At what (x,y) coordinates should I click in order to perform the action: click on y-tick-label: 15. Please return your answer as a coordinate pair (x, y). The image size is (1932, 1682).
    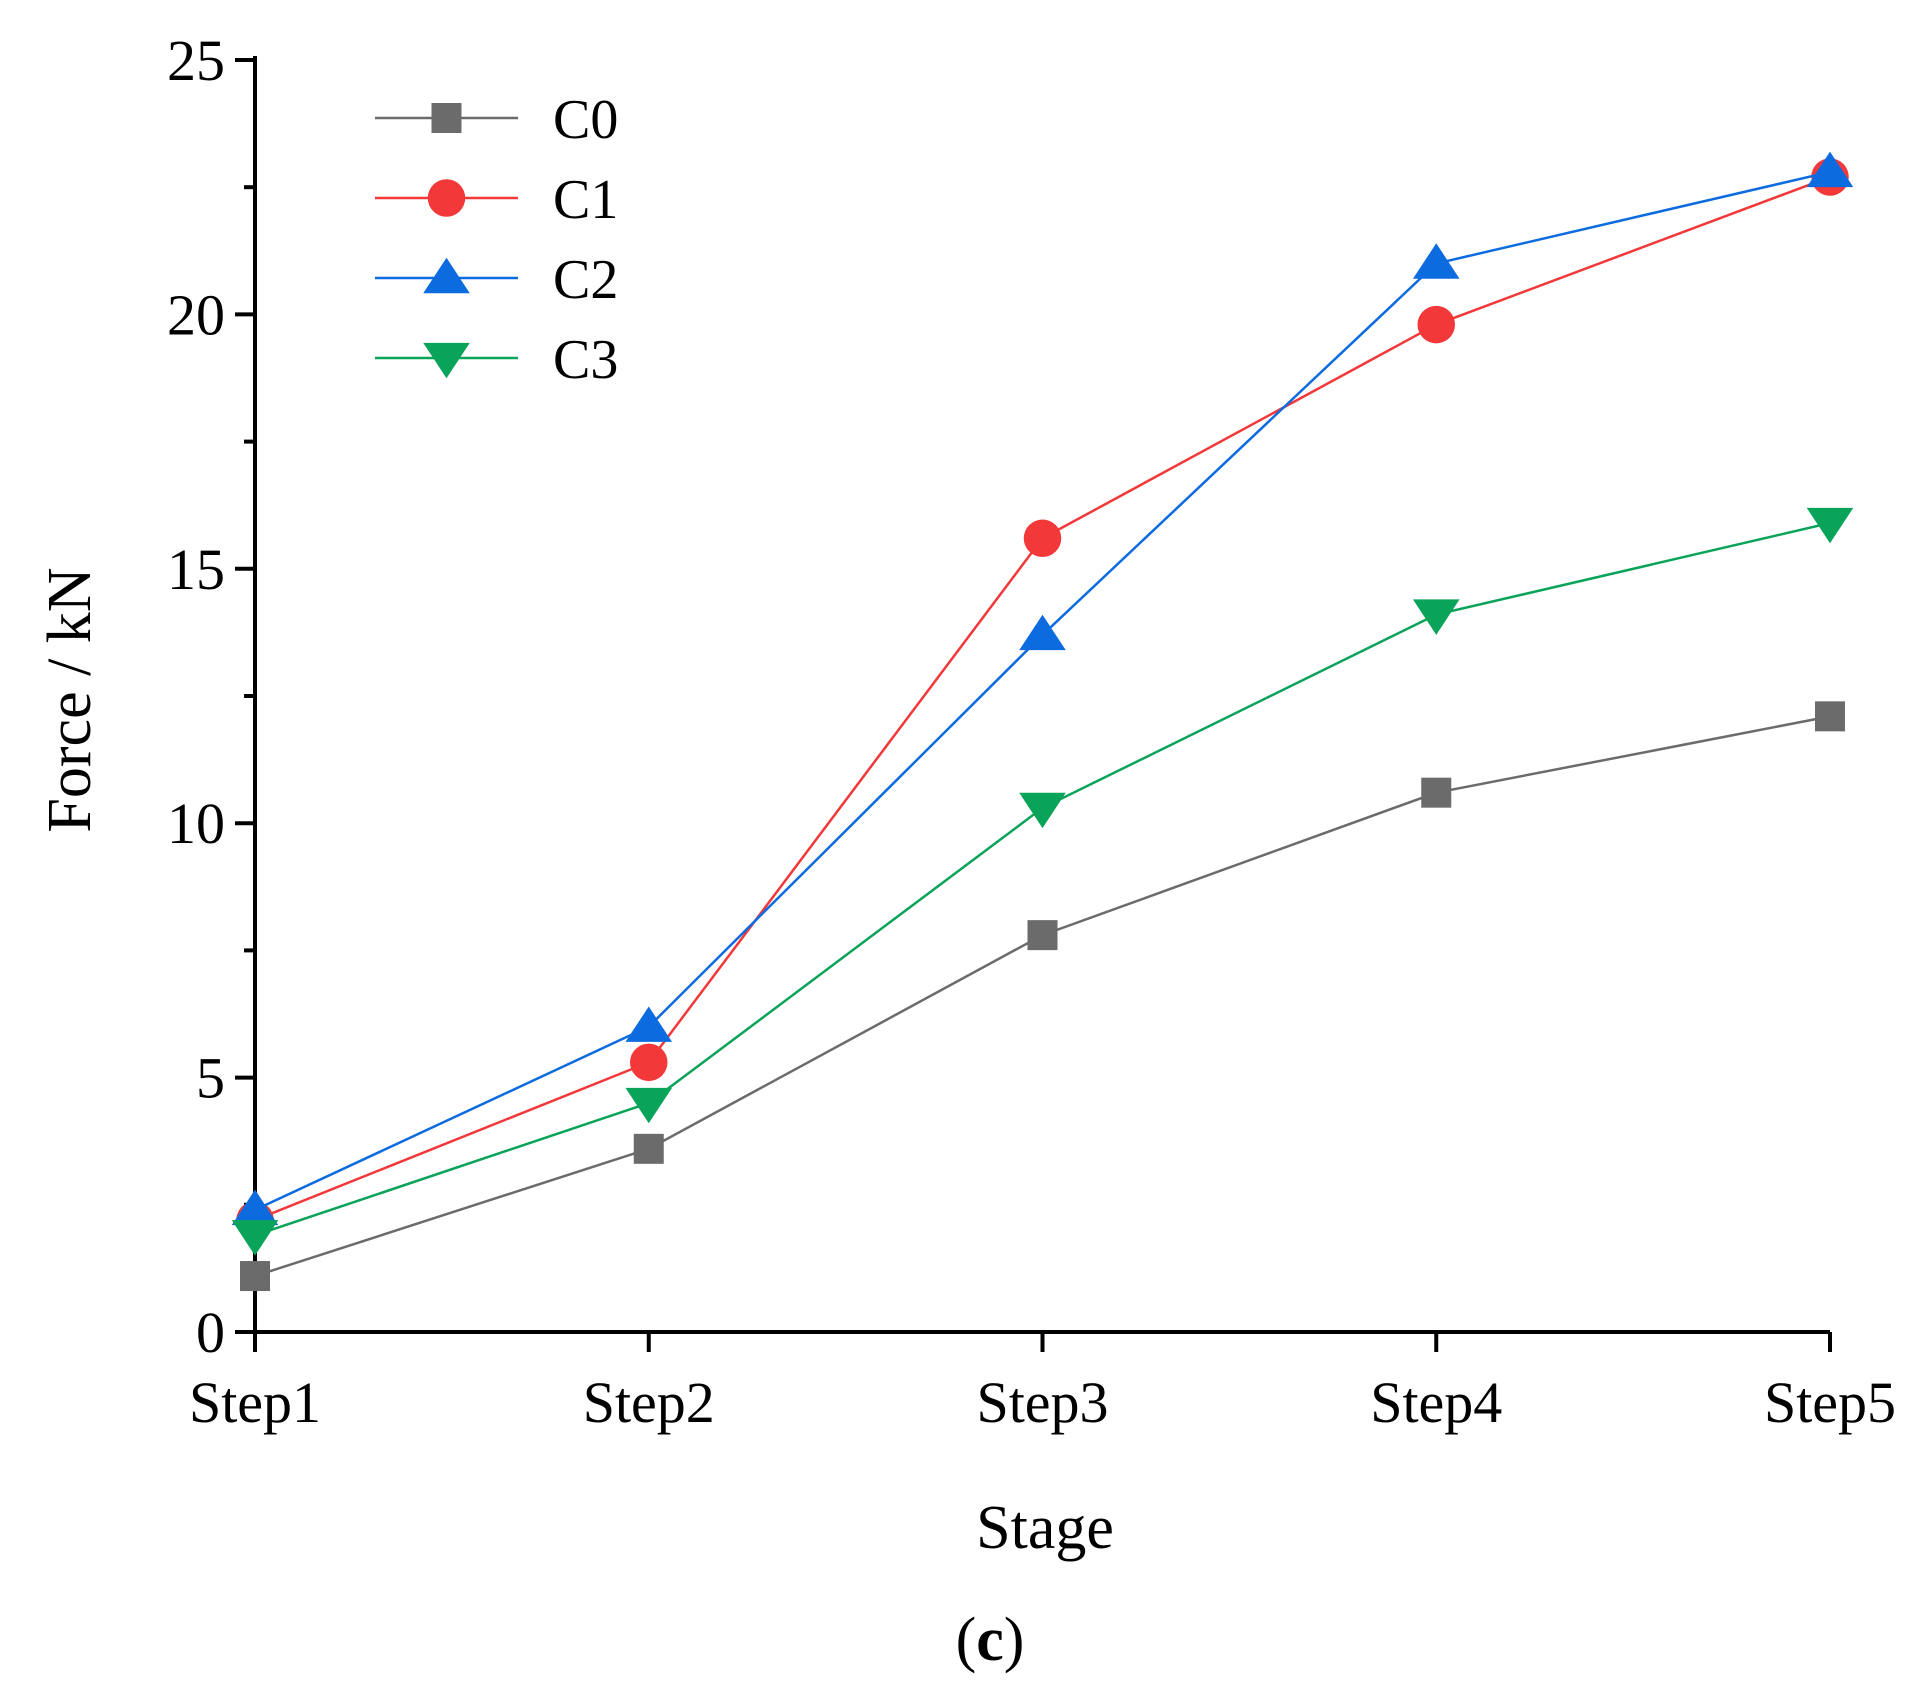
    Looking at the image, I should click on (196, 569).